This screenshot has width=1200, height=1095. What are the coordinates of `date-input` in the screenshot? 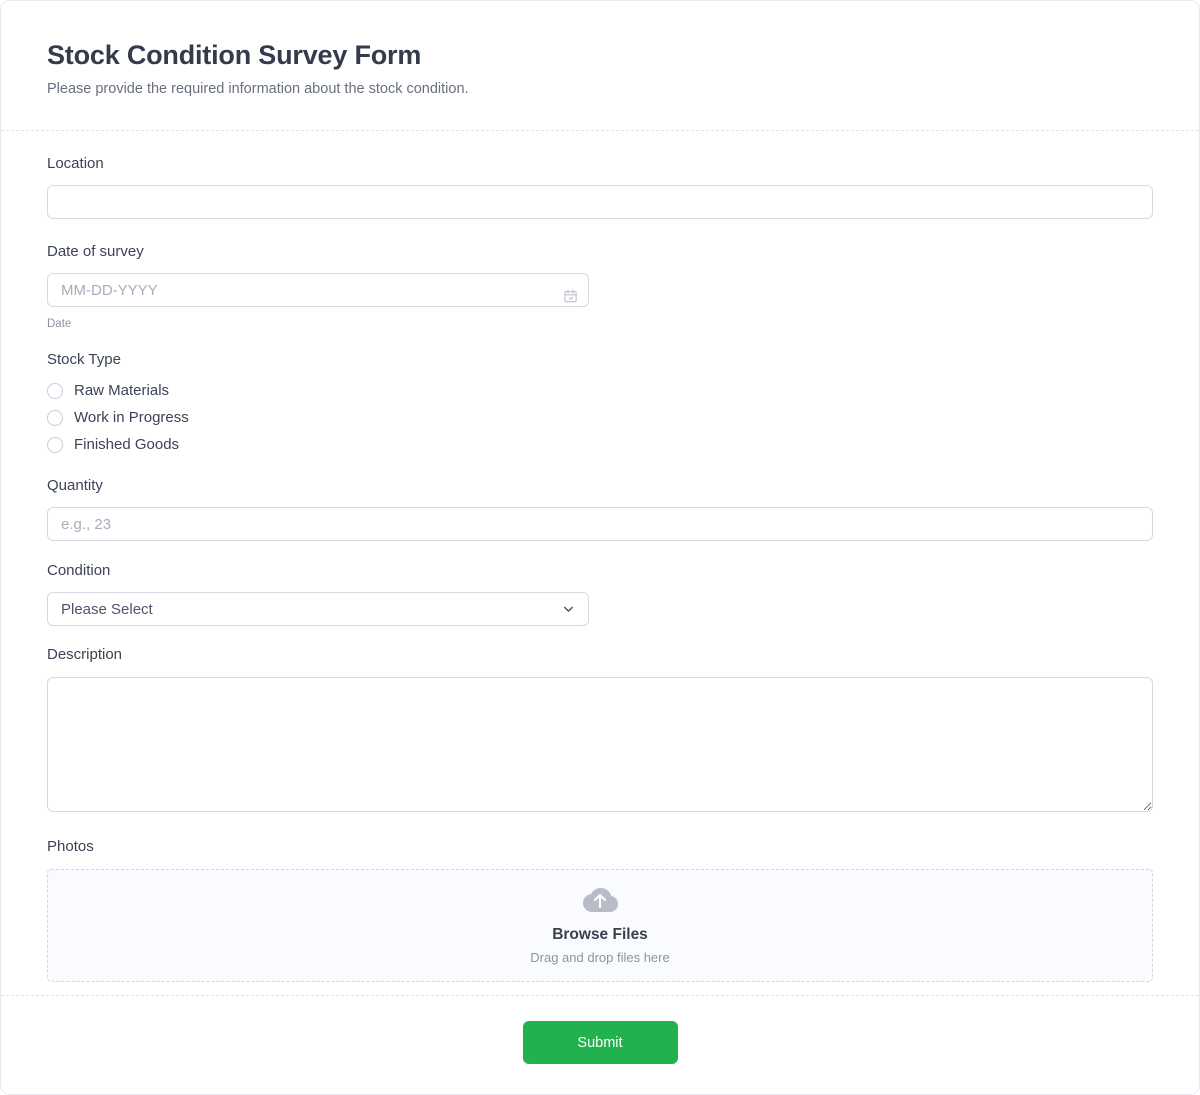 It's located at (318, 290).